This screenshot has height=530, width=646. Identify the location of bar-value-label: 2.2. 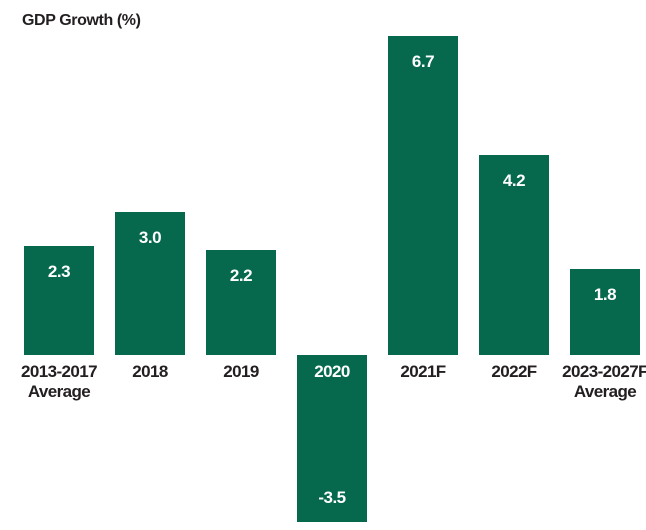
(241, 275).